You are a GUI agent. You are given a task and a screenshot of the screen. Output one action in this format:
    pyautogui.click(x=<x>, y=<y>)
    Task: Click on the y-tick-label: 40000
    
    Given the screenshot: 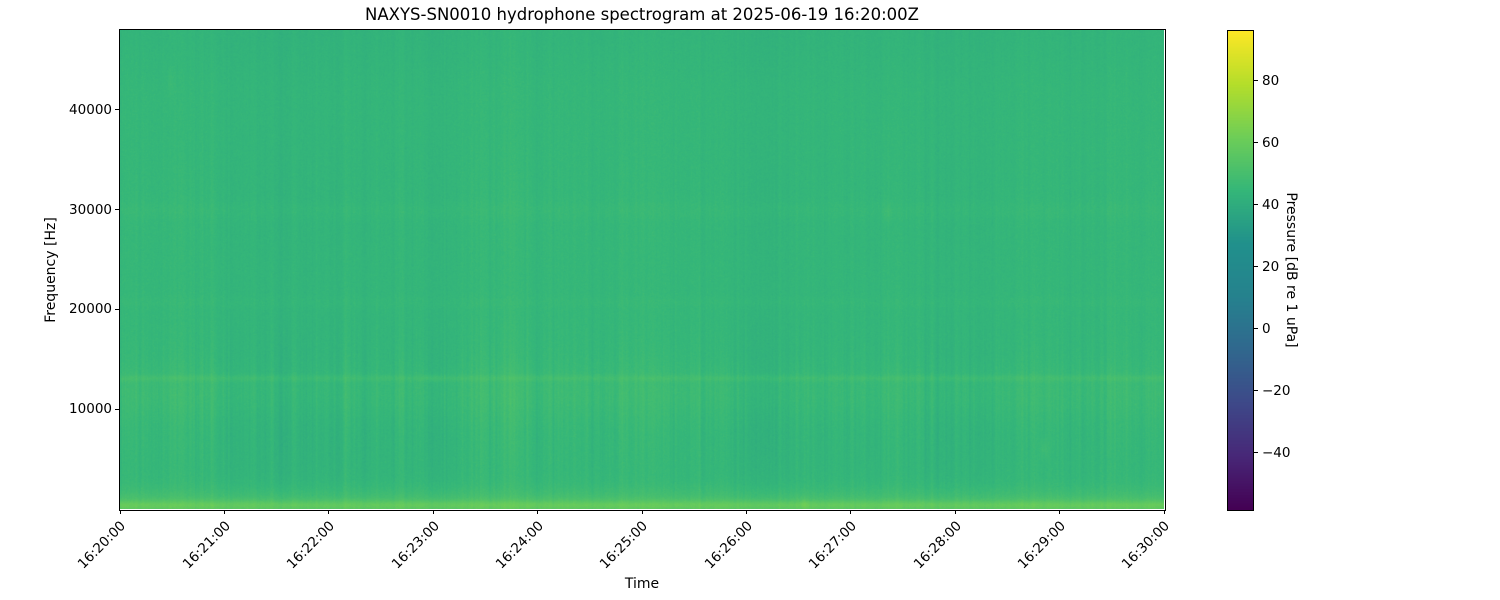 What is the action you would take?
    pyautogui.click(x=90, y=109)
    